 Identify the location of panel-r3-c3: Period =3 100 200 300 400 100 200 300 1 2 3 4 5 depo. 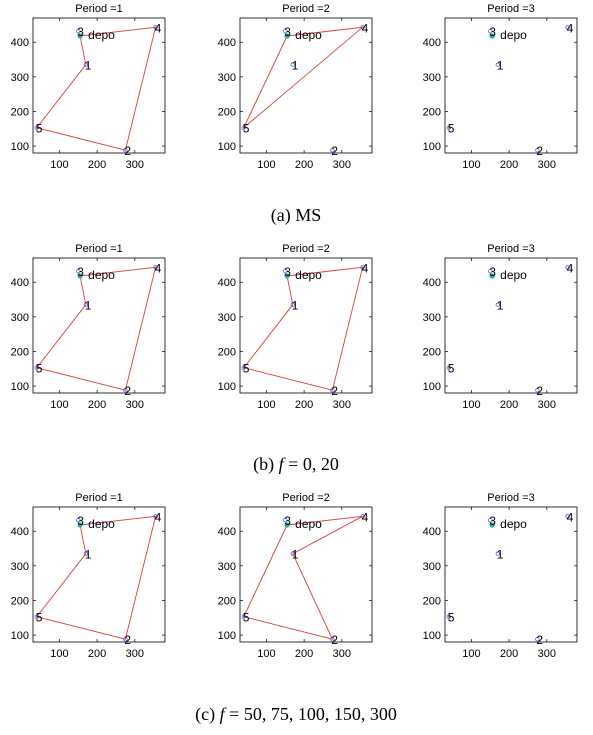
(500, 576).